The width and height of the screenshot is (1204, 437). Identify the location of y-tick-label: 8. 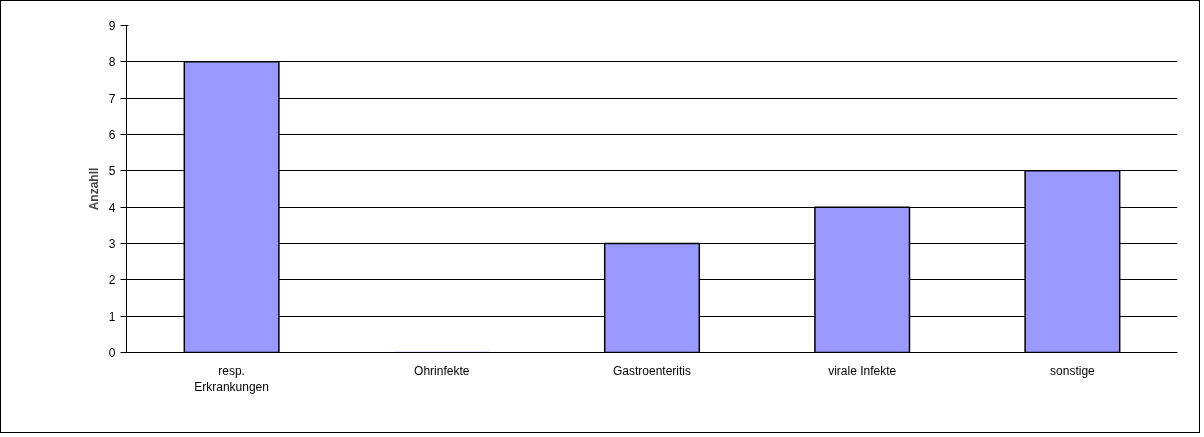
(112, 62).